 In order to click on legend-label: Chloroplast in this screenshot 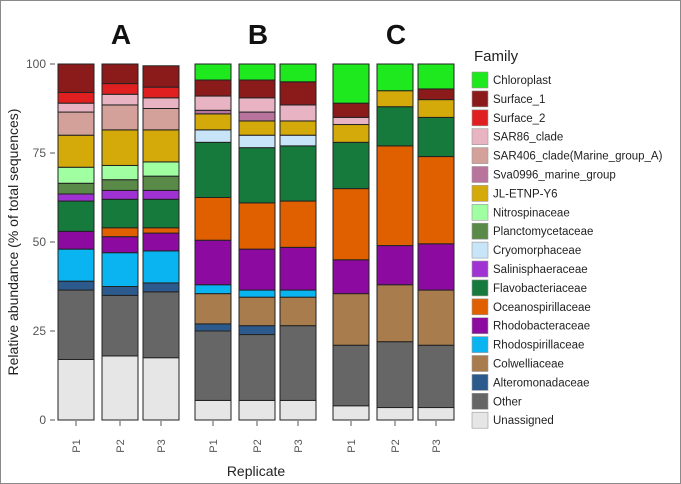, I will do `click(522, 81)`.